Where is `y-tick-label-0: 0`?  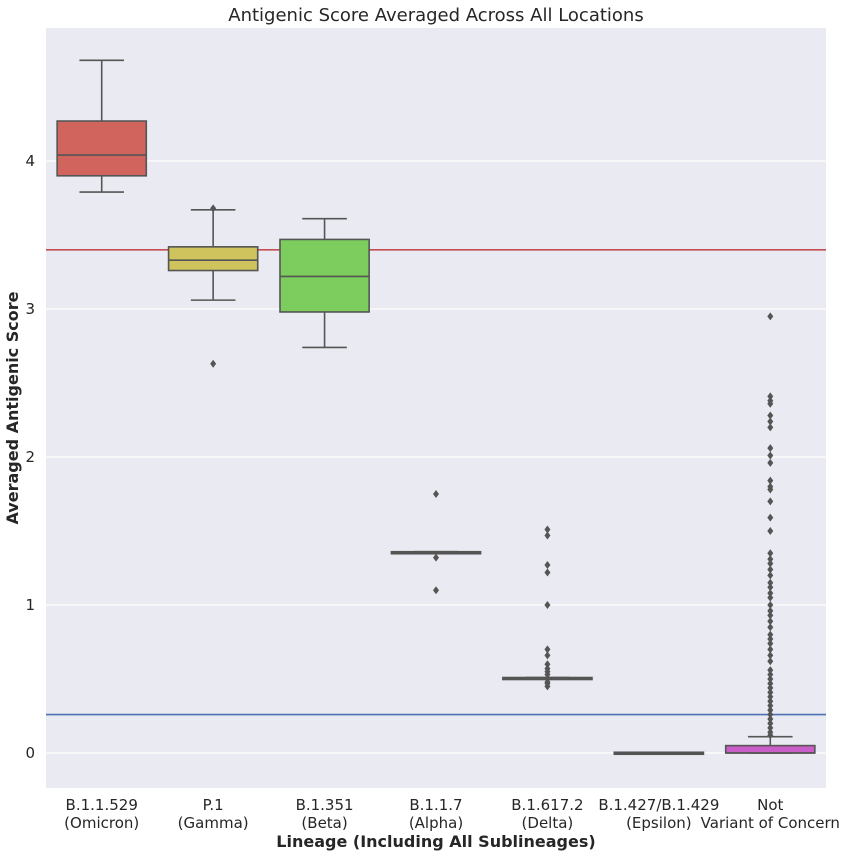
y-tick-label-0: 0 is located at coordinates (30, 753).